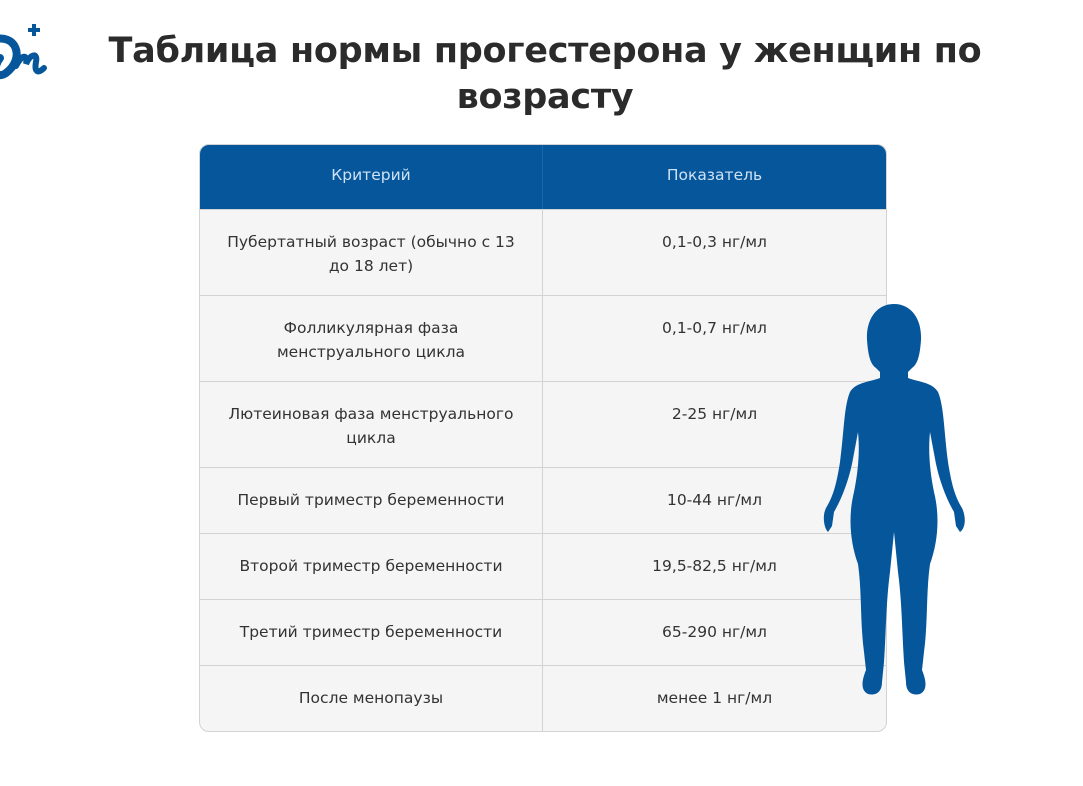 The image size is (1083, 786). Describe the element at coordinates (894, 499) in the screenshot. I see `woman-silhouette-icon` at that location.